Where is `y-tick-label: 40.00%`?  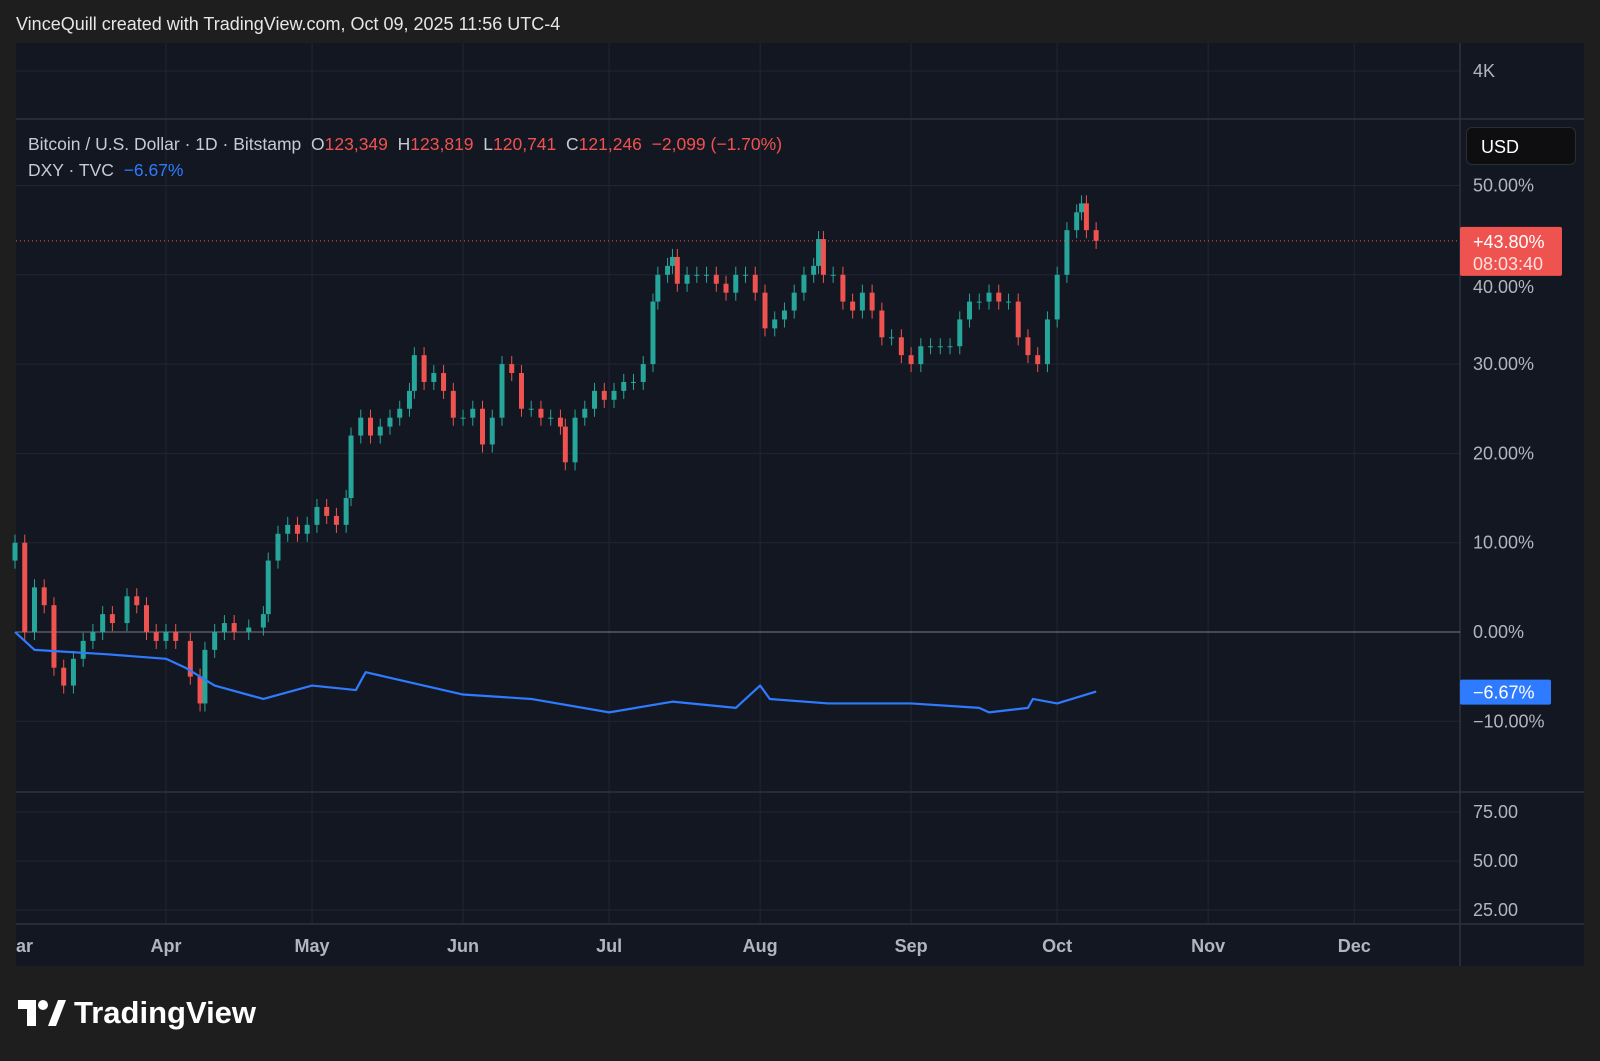 y-tick-label: 40.00% is located at coordinates (1503, 287).